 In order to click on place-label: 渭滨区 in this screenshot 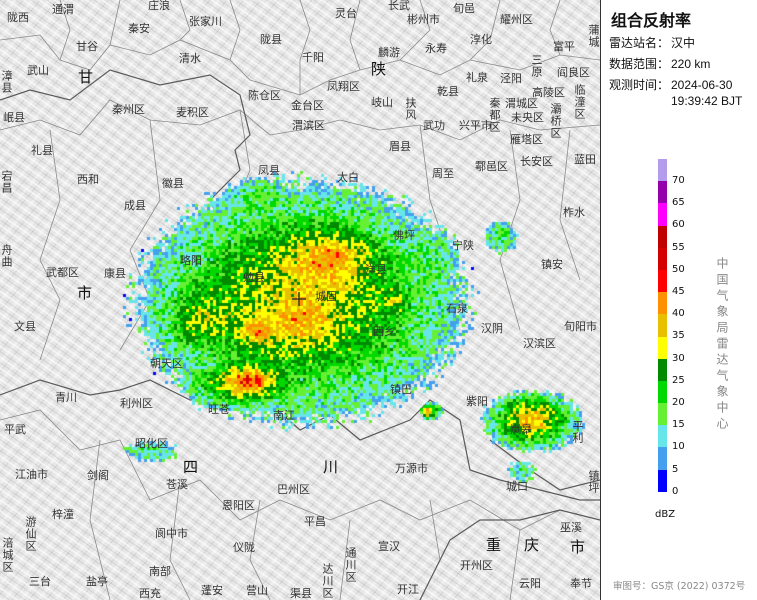, I will do `click(308, 125)`.